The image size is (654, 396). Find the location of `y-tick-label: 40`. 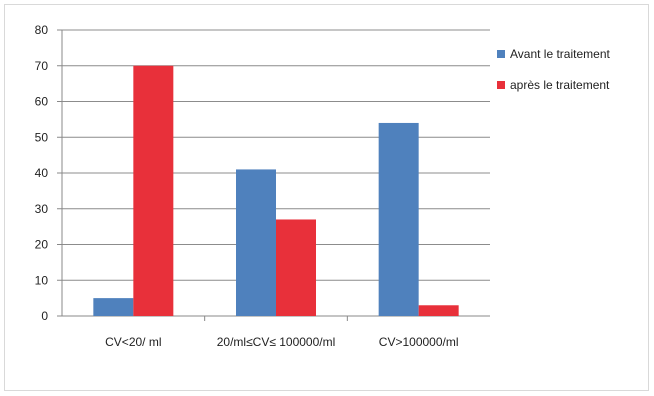

y-tick-label: 40 is located at coordinates (42, 173).